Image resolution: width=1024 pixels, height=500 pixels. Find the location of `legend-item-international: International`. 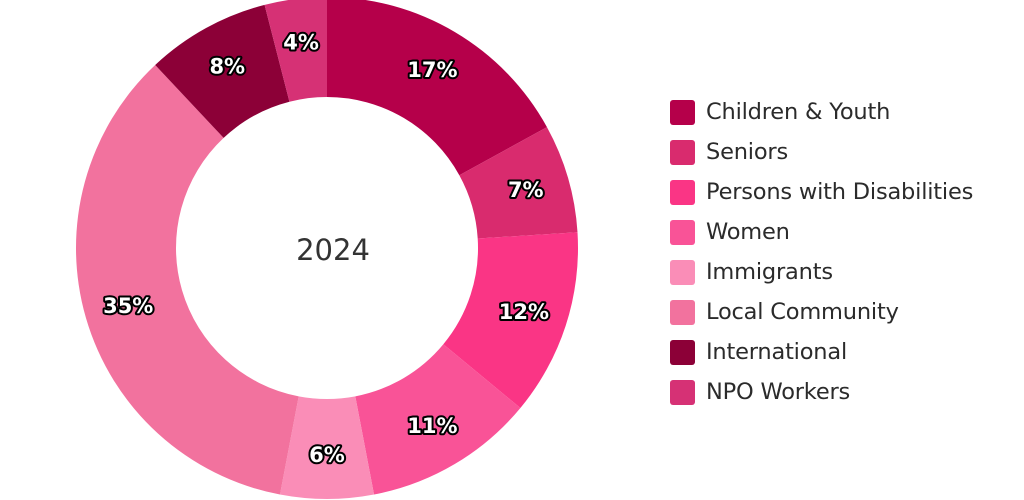

legend-item-international: International is located at coordinates (845, 352).